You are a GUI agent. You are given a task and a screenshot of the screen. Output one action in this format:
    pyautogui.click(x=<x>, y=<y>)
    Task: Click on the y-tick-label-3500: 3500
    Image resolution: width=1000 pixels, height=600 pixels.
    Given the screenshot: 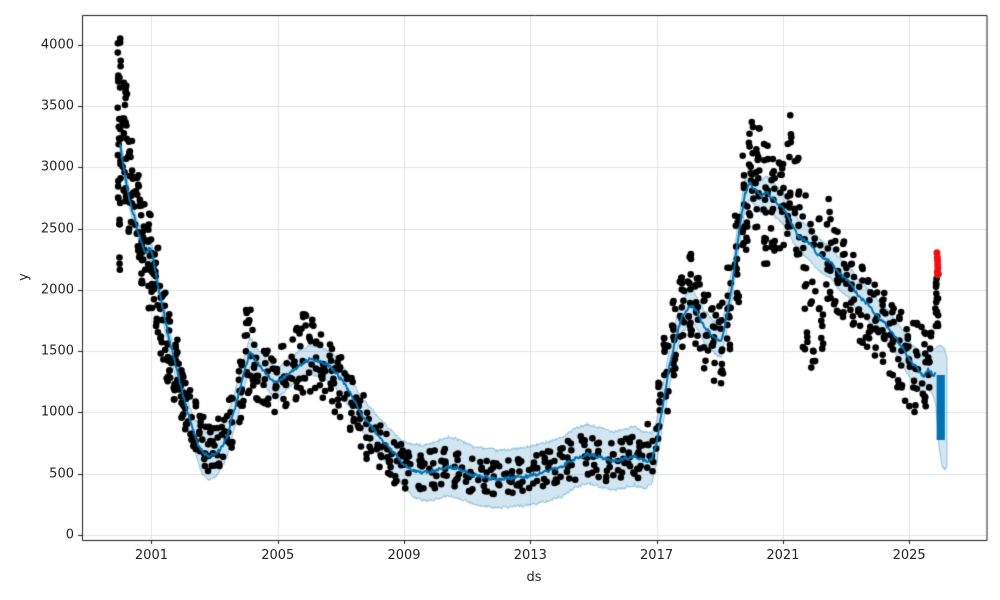 What is the action you would take?
    pyautogui.click(x=57, y=106)
    